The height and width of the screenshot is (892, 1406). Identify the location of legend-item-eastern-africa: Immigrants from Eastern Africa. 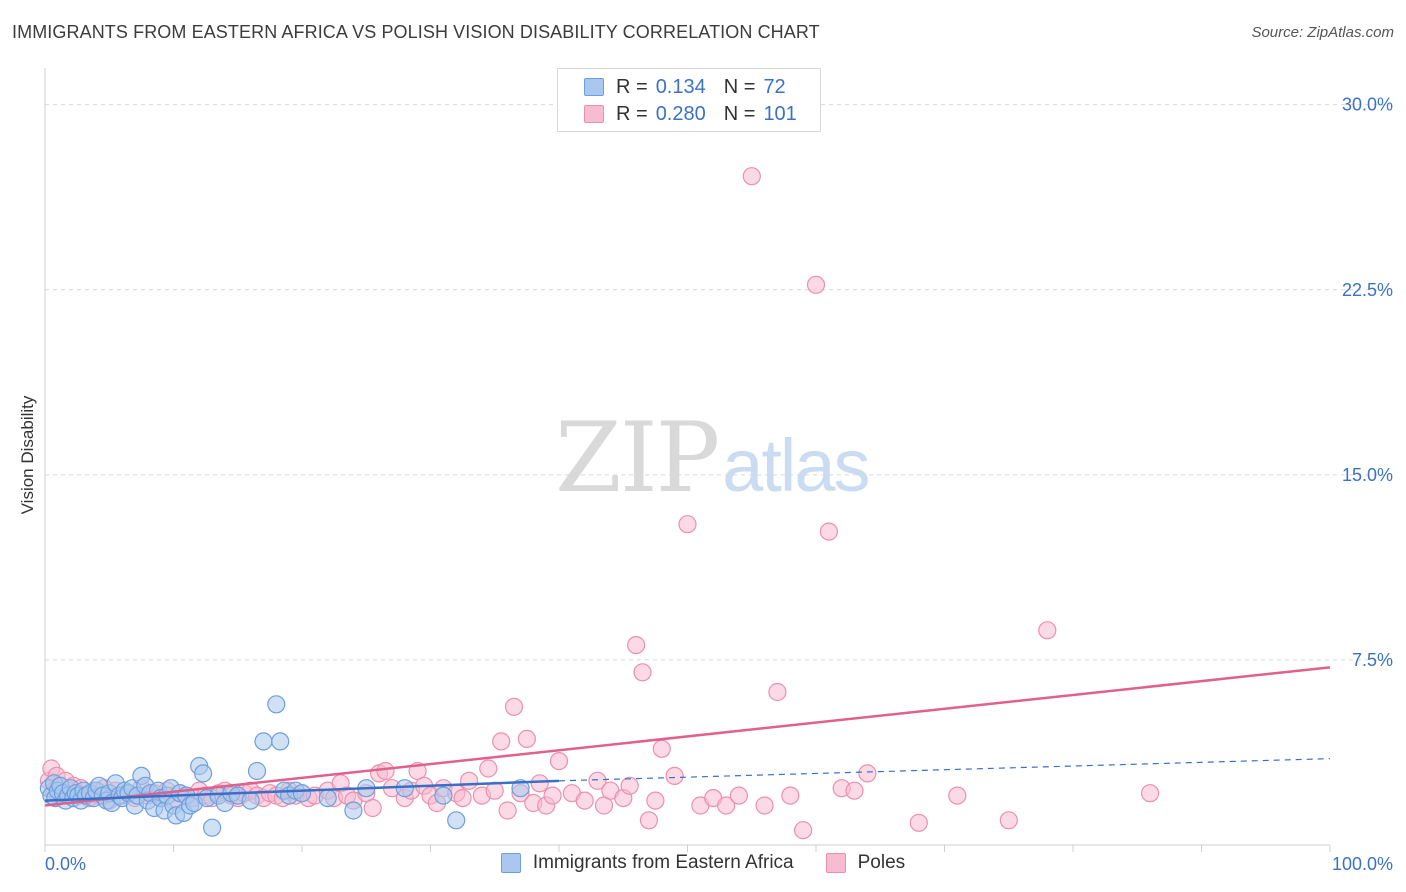
(647, 863).